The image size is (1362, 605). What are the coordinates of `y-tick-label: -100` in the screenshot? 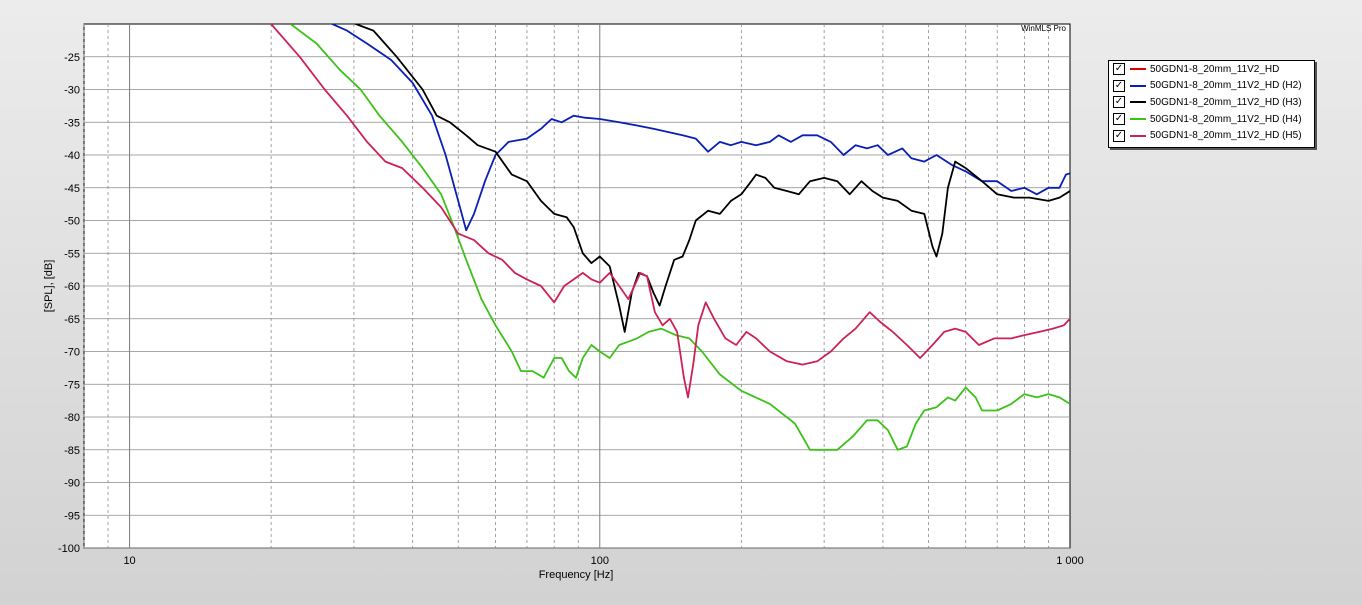 It's located at (69, 549).